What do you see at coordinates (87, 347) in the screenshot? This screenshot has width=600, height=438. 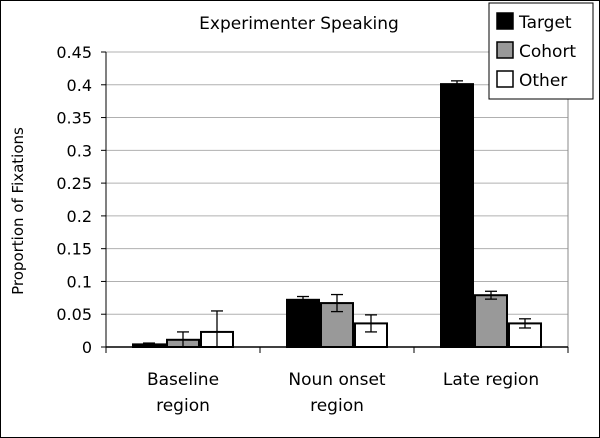 I see `y-tick-label: 0` at bounding box center [87, 347].